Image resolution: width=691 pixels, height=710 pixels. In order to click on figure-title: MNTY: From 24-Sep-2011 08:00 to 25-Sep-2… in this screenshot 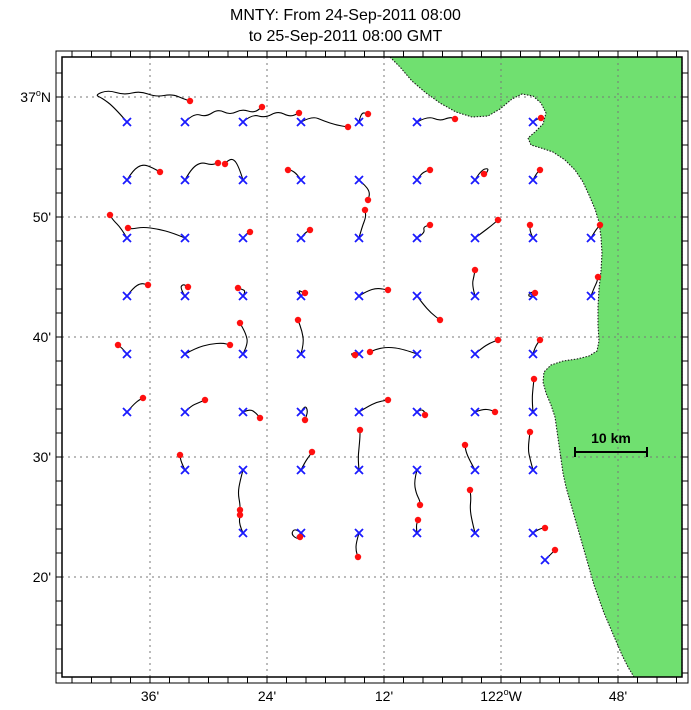, I will do `click(345, 26)`.